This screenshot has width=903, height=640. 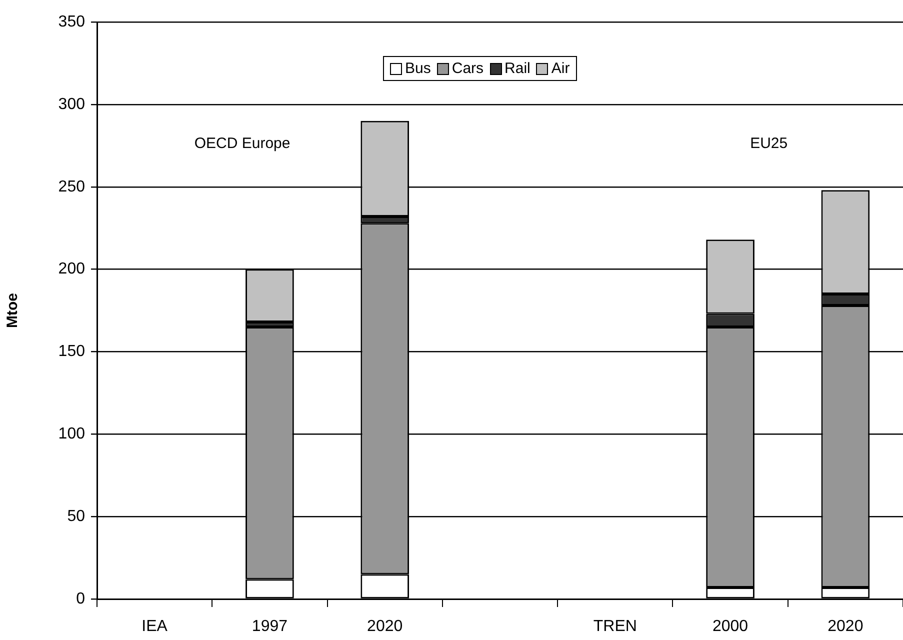 What do you see at coordinates (418, 68) in the screenshot?
I see `legend-label: Bus` at bounding box center [418, 68].